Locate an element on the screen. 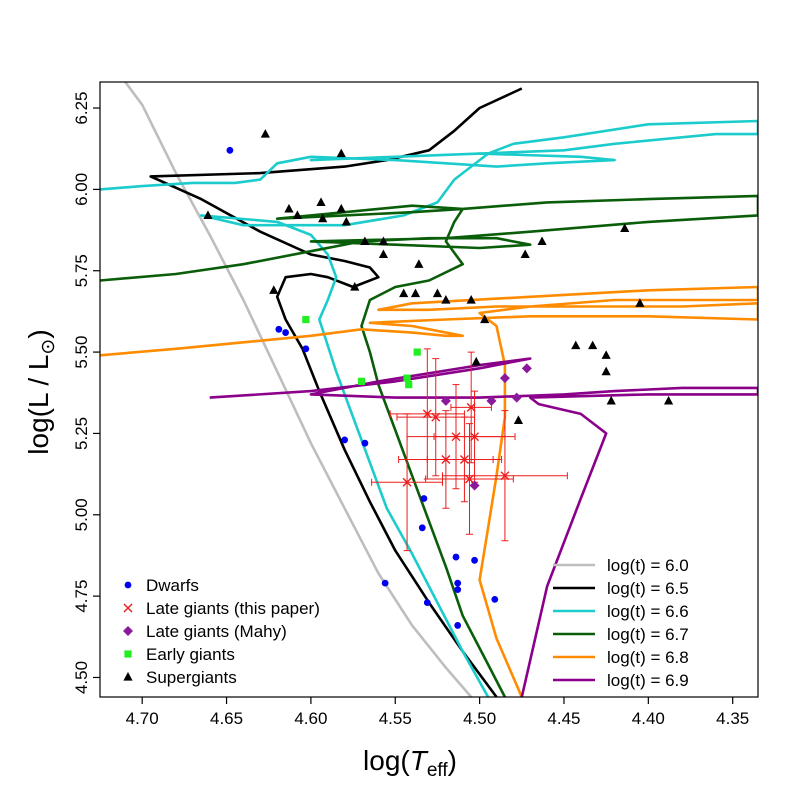 Image resolution: width=800 pixels, height=800 pixels. legend-entry: Early giants is located at coordinates (179, 654).